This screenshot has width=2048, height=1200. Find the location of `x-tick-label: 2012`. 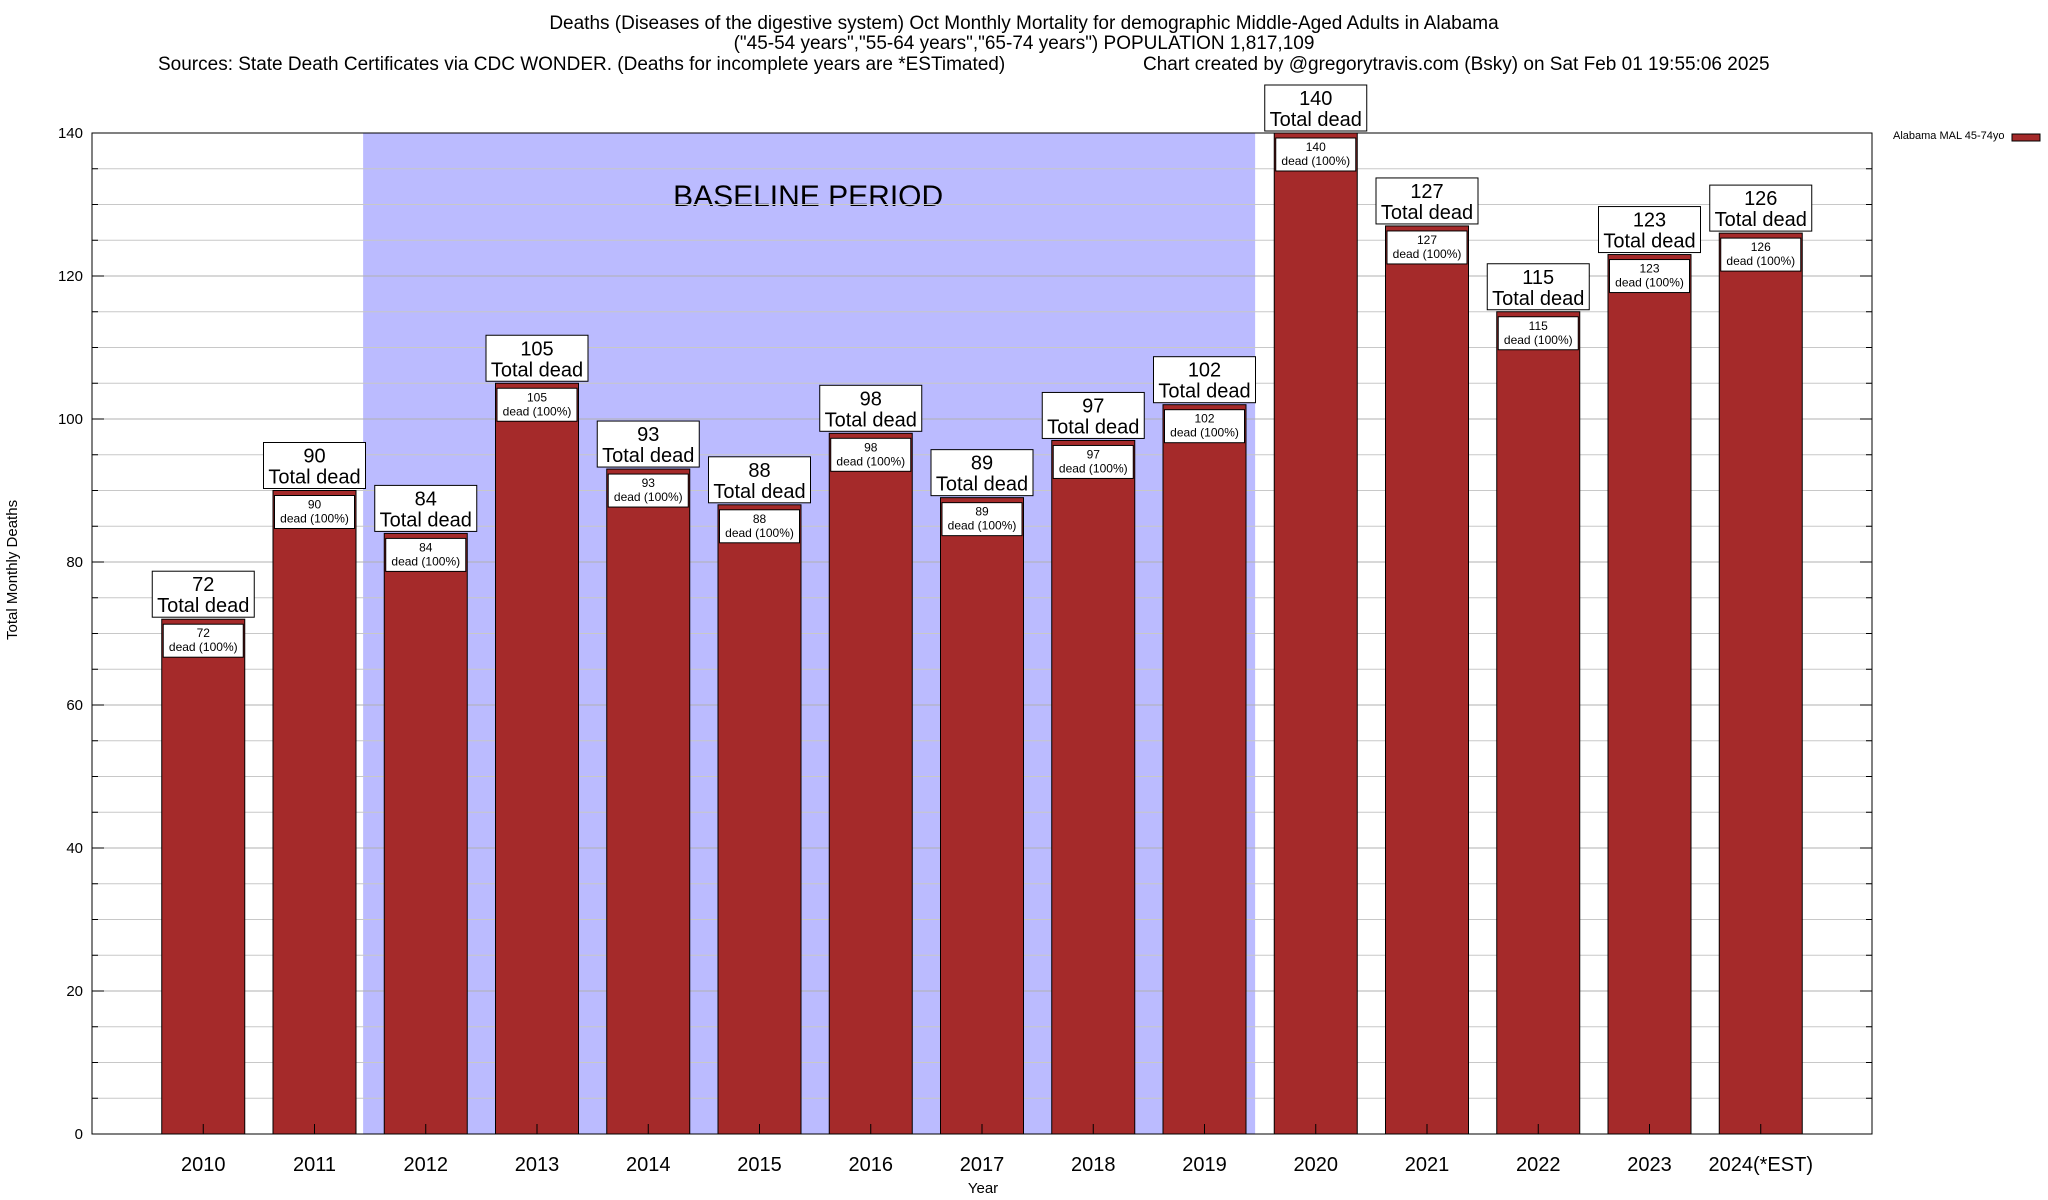

x-tick-label: 2012 is located at coordinates (426, 1165).